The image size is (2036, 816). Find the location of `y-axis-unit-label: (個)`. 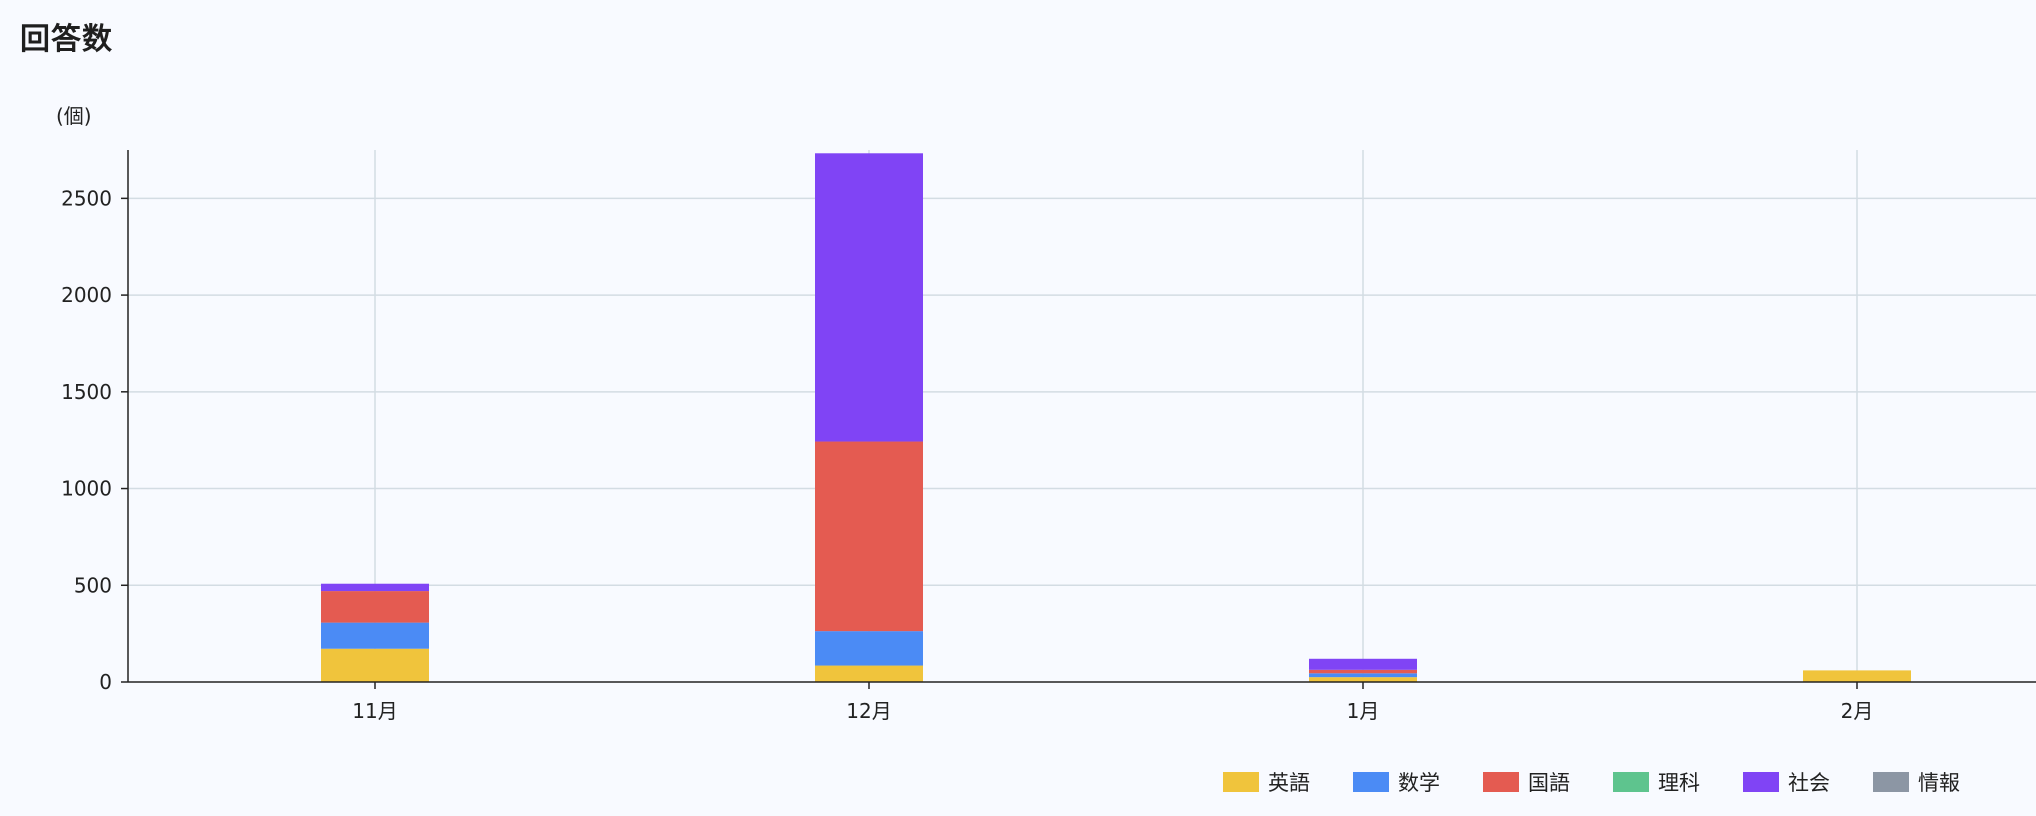

y-axis-unit-label: (個) is located at coordinates (74, 116).